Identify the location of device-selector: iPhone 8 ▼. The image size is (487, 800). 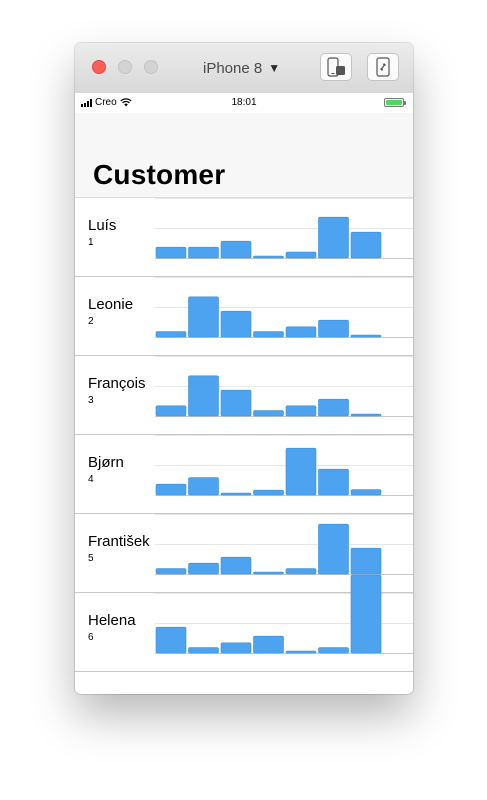
(241, 68).